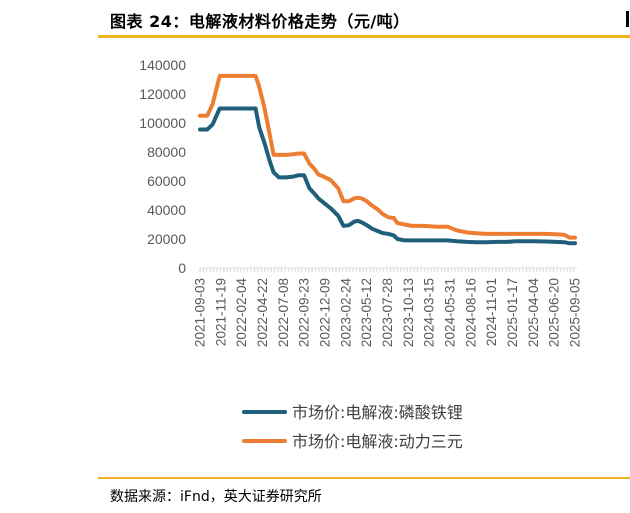 This screenshot has width=630, height=513. I want to click on legend-label-1: 市场价:电解液:动力三元, so click(377, 441).